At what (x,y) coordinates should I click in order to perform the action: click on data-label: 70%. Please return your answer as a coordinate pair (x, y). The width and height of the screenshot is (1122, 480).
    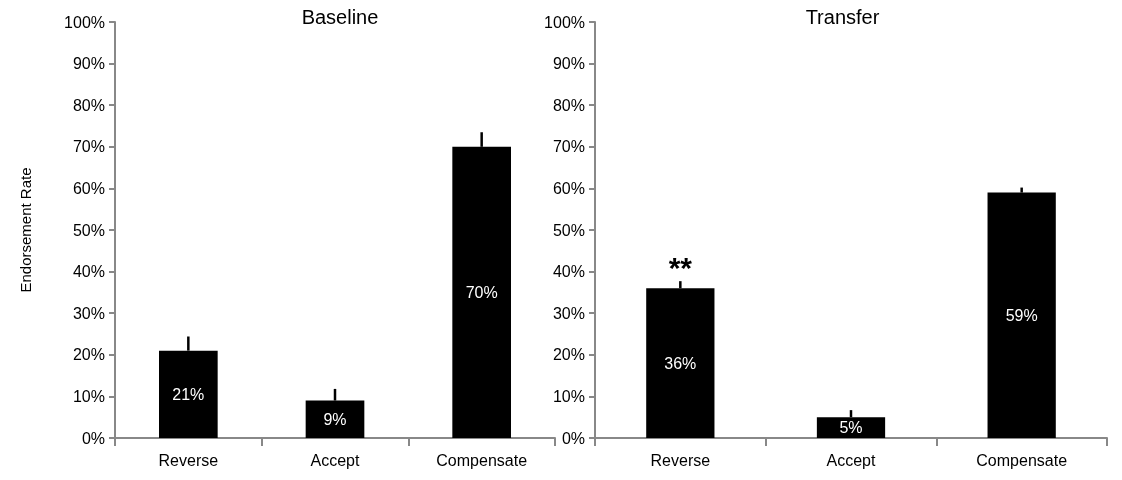
    Looking at the image, I should click on (481, 292).